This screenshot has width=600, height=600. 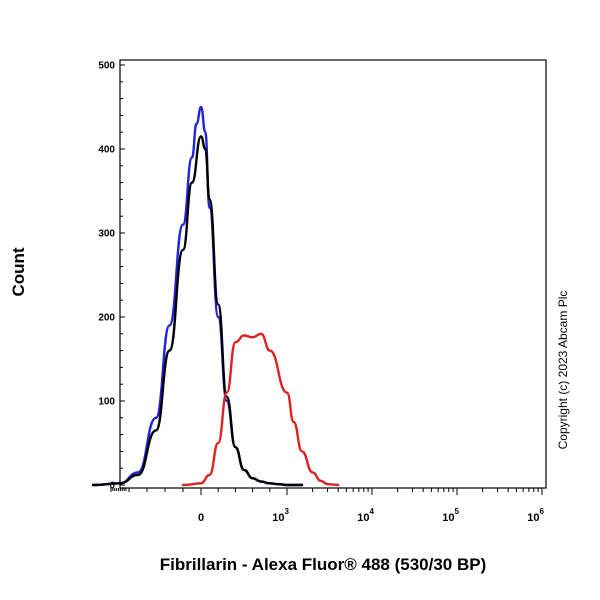 I want to click on y-tick-label: 300, so click(x=106, y=234).